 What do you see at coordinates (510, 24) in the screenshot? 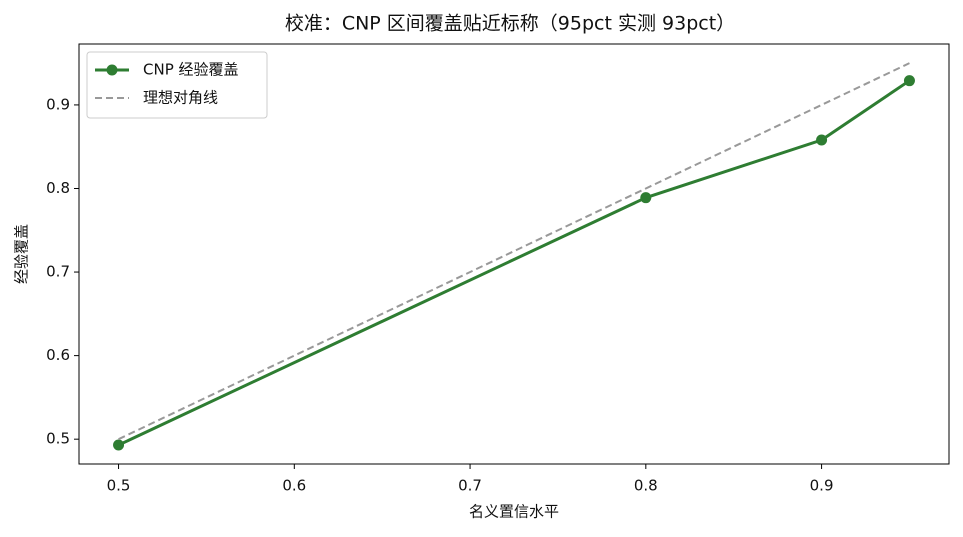
I see `chart-title: 校准：CNP 区间覆盖贴近标称（95pct 实测 93pct）` at bounding box center [510, 24].